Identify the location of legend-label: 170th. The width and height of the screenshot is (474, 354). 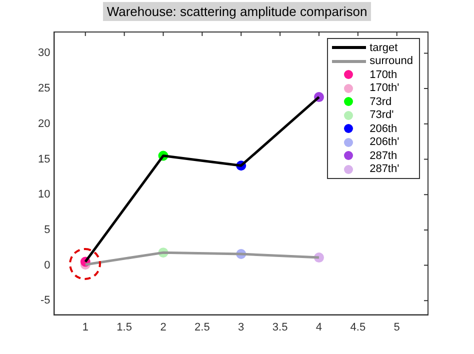
(384, 74).